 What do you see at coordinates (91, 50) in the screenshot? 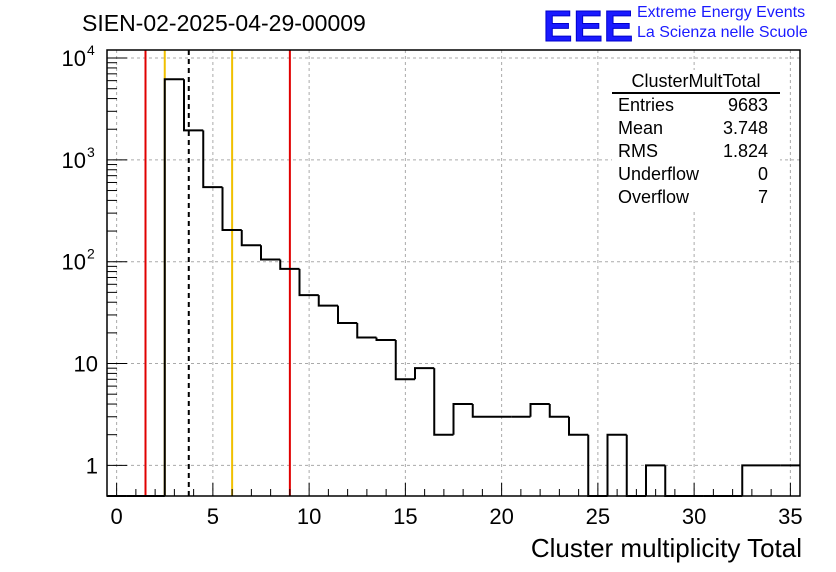
I see `y-tick-exponent: 4` at bounding box center [91, 50].